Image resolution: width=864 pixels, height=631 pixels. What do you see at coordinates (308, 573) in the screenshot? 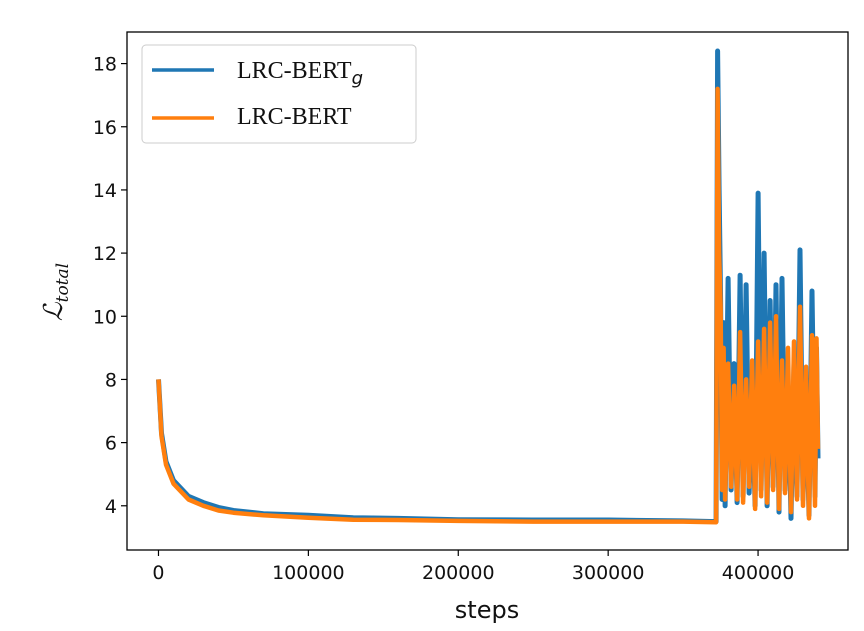
I see `x-tick-label: 100000` at bounding box center [308, 573].